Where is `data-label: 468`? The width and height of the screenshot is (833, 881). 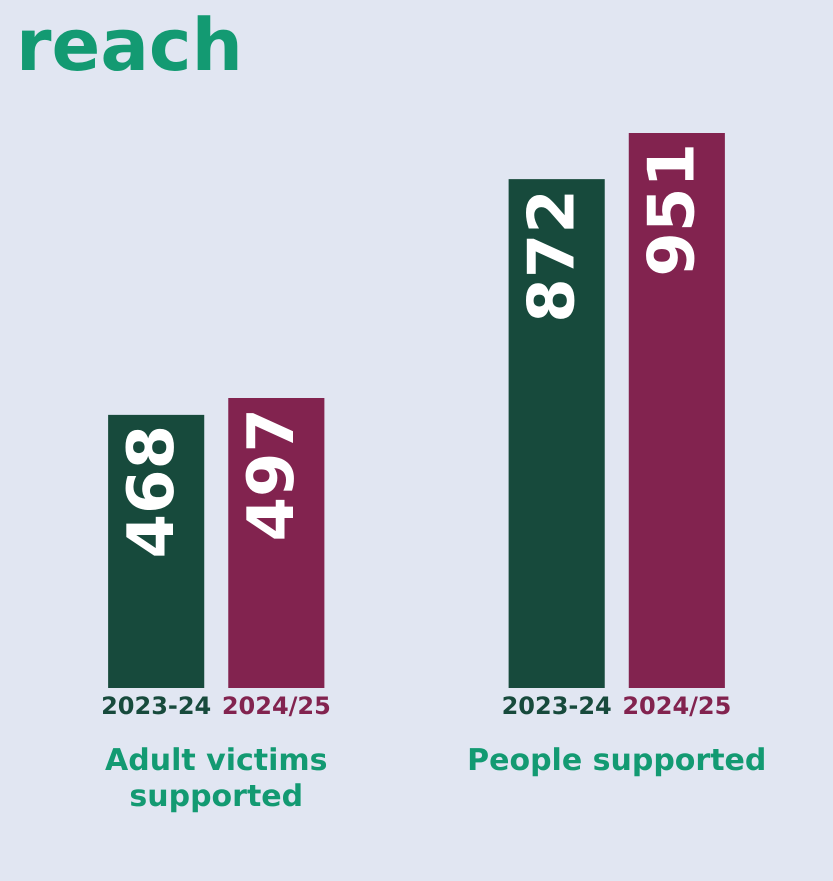 data-label: 468 is located at coordinates (151, 491).